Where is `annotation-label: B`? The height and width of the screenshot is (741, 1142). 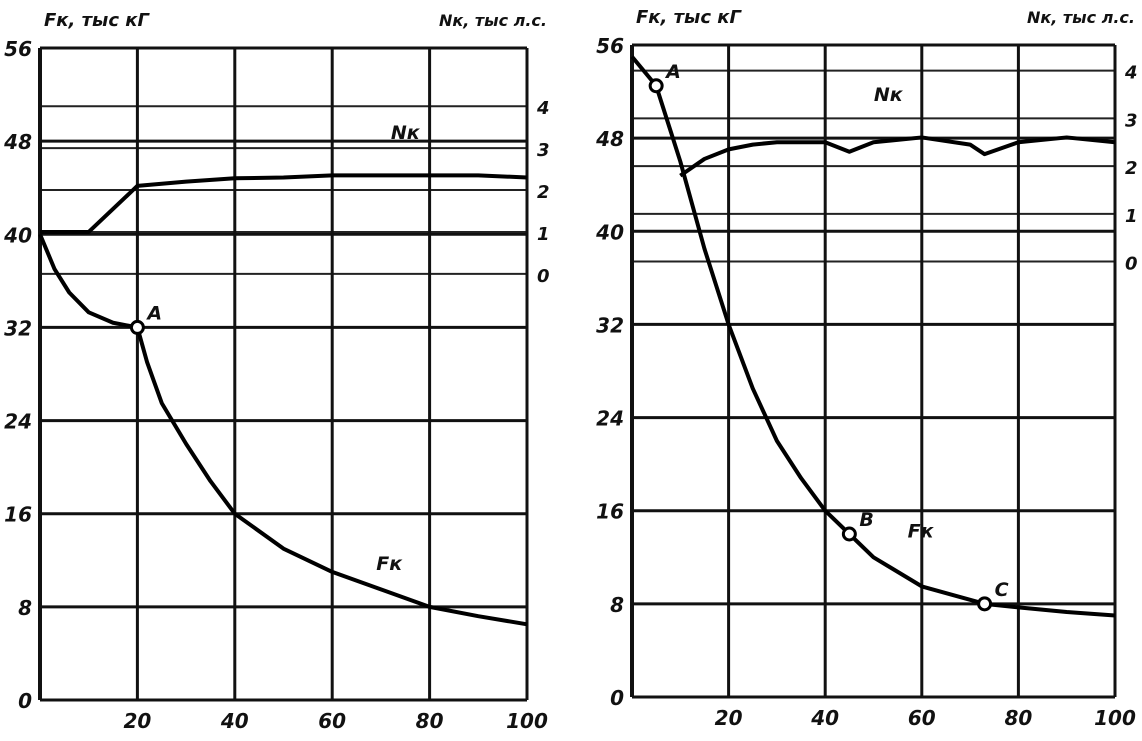
annotation-label: B is located at coordinates (866, 520).